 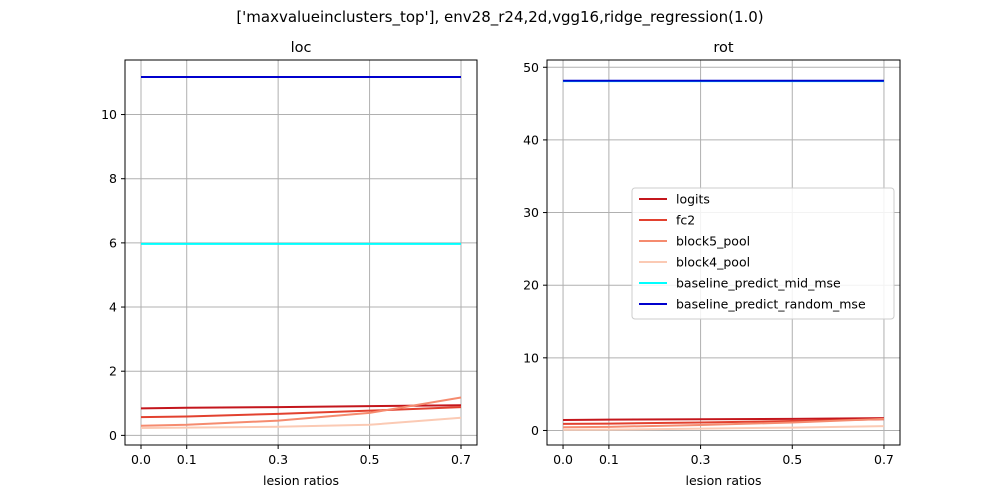 I want to click on legend-label: baseline_predict_random_mse, so click(x=771, y=304).